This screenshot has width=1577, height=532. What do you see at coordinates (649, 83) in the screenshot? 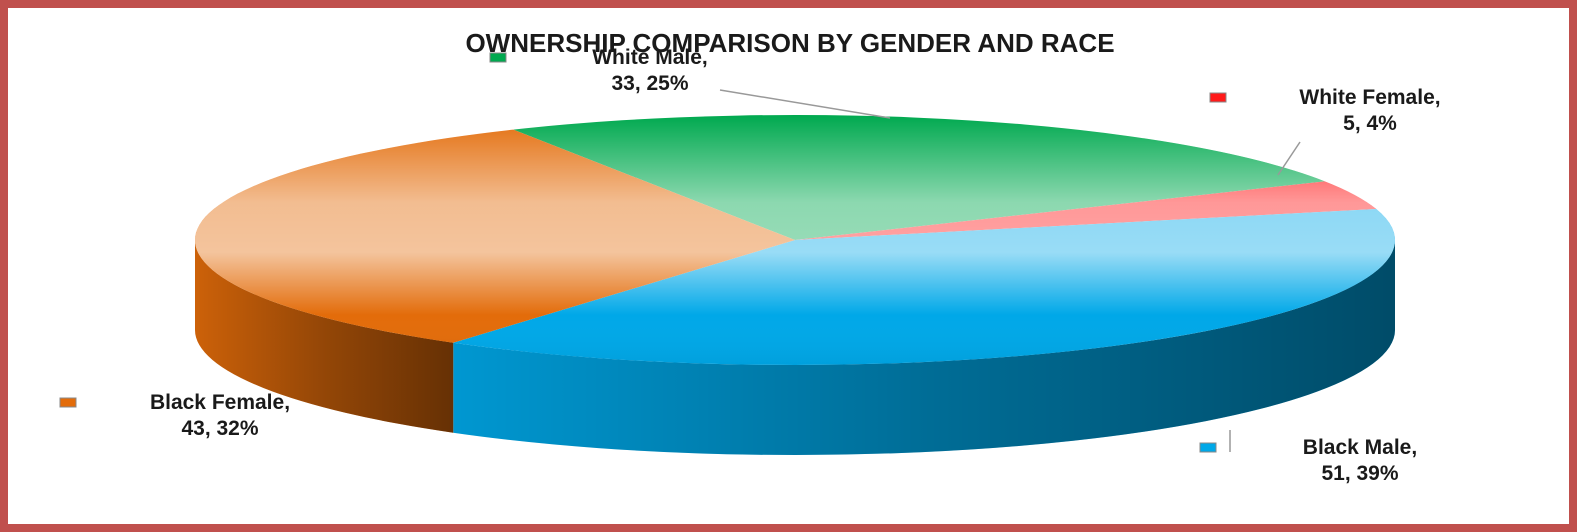
I see `label-value: 33, 25%` at bounding box center [649, 83].